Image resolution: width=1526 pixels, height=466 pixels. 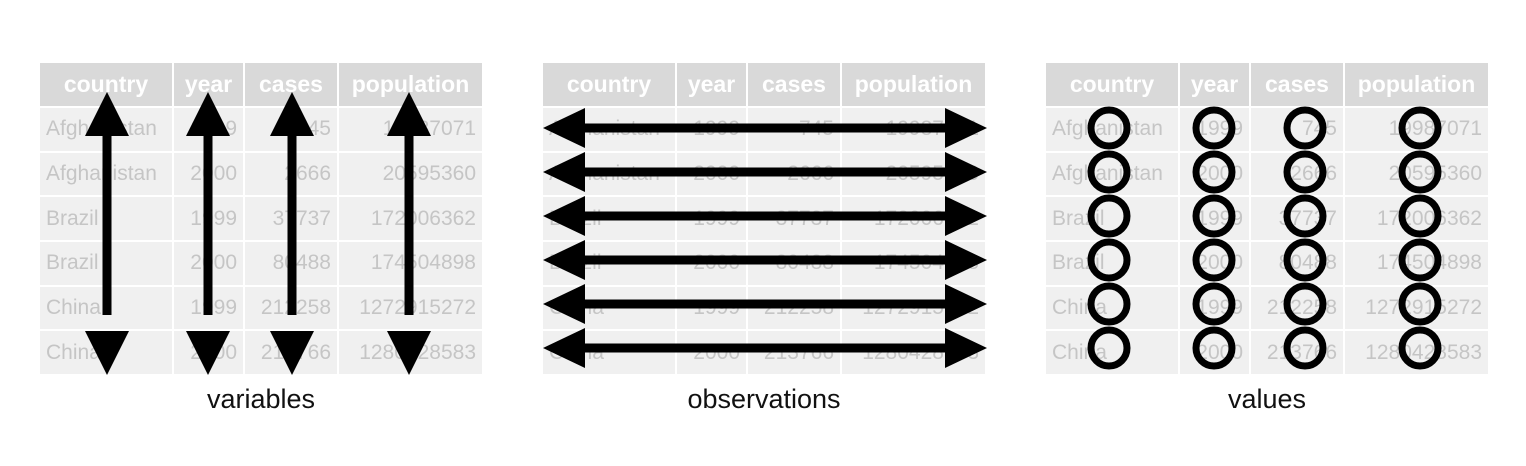 I want to click on values-overlay, so click(x=1264, y=238).